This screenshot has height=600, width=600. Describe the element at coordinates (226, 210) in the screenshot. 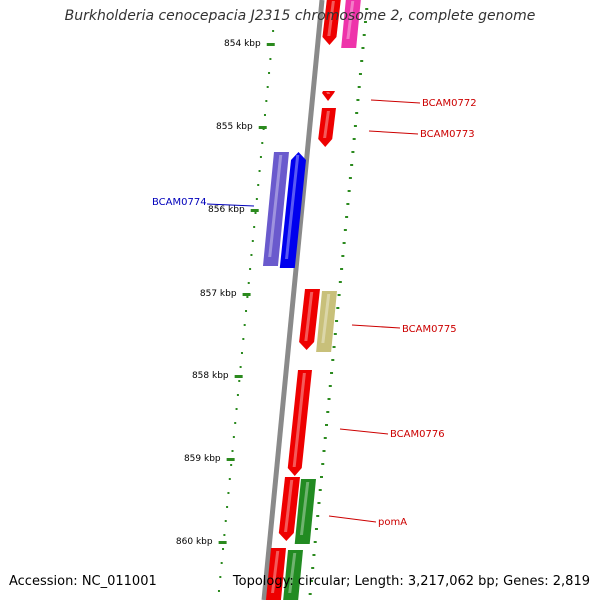

I see `tick-label: 856 kbp` at that location.